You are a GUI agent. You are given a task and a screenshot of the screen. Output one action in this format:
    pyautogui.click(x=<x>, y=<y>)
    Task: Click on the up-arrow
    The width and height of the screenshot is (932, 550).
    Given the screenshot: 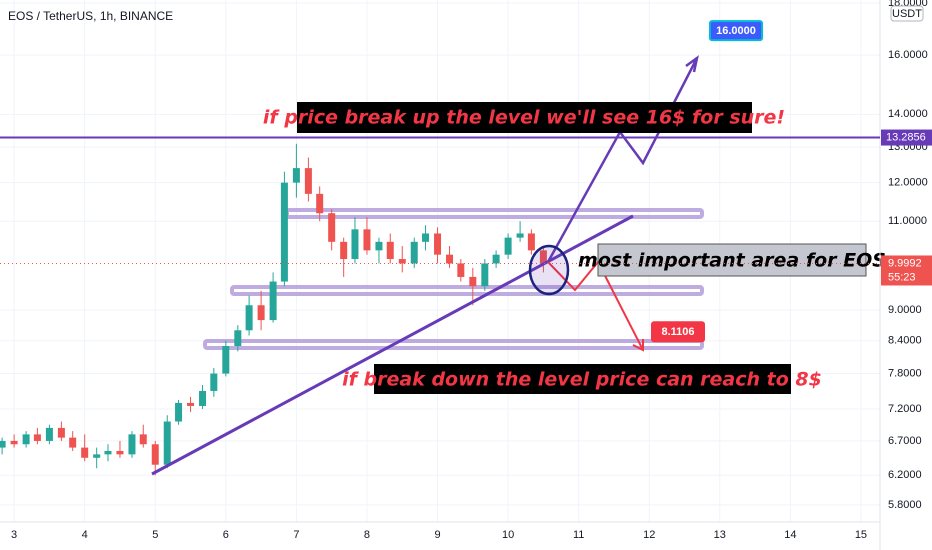 What is the action you would take?
    pyautogui.click(x=622, y=160)
    